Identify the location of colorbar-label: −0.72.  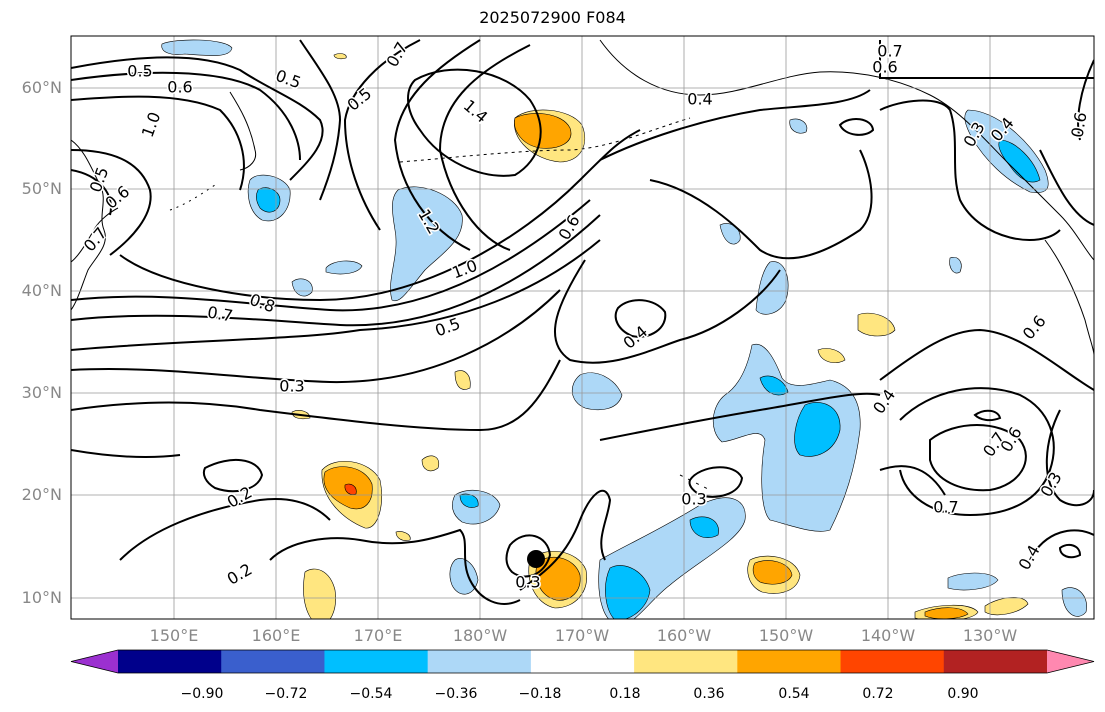
(286, 694).